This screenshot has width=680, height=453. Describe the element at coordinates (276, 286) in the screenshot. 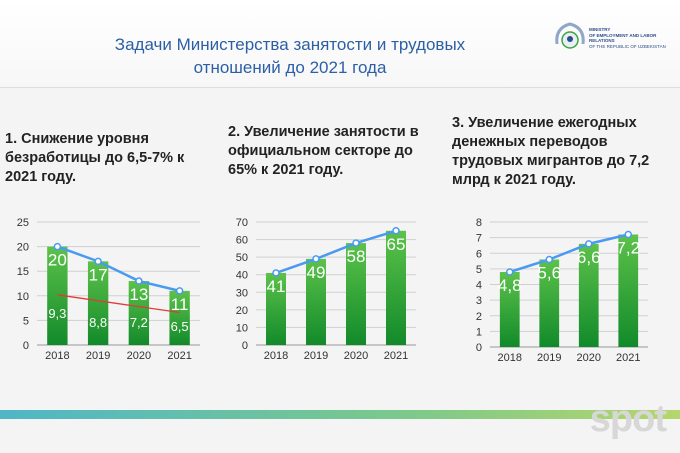

I see `data-label: 41` at that location.